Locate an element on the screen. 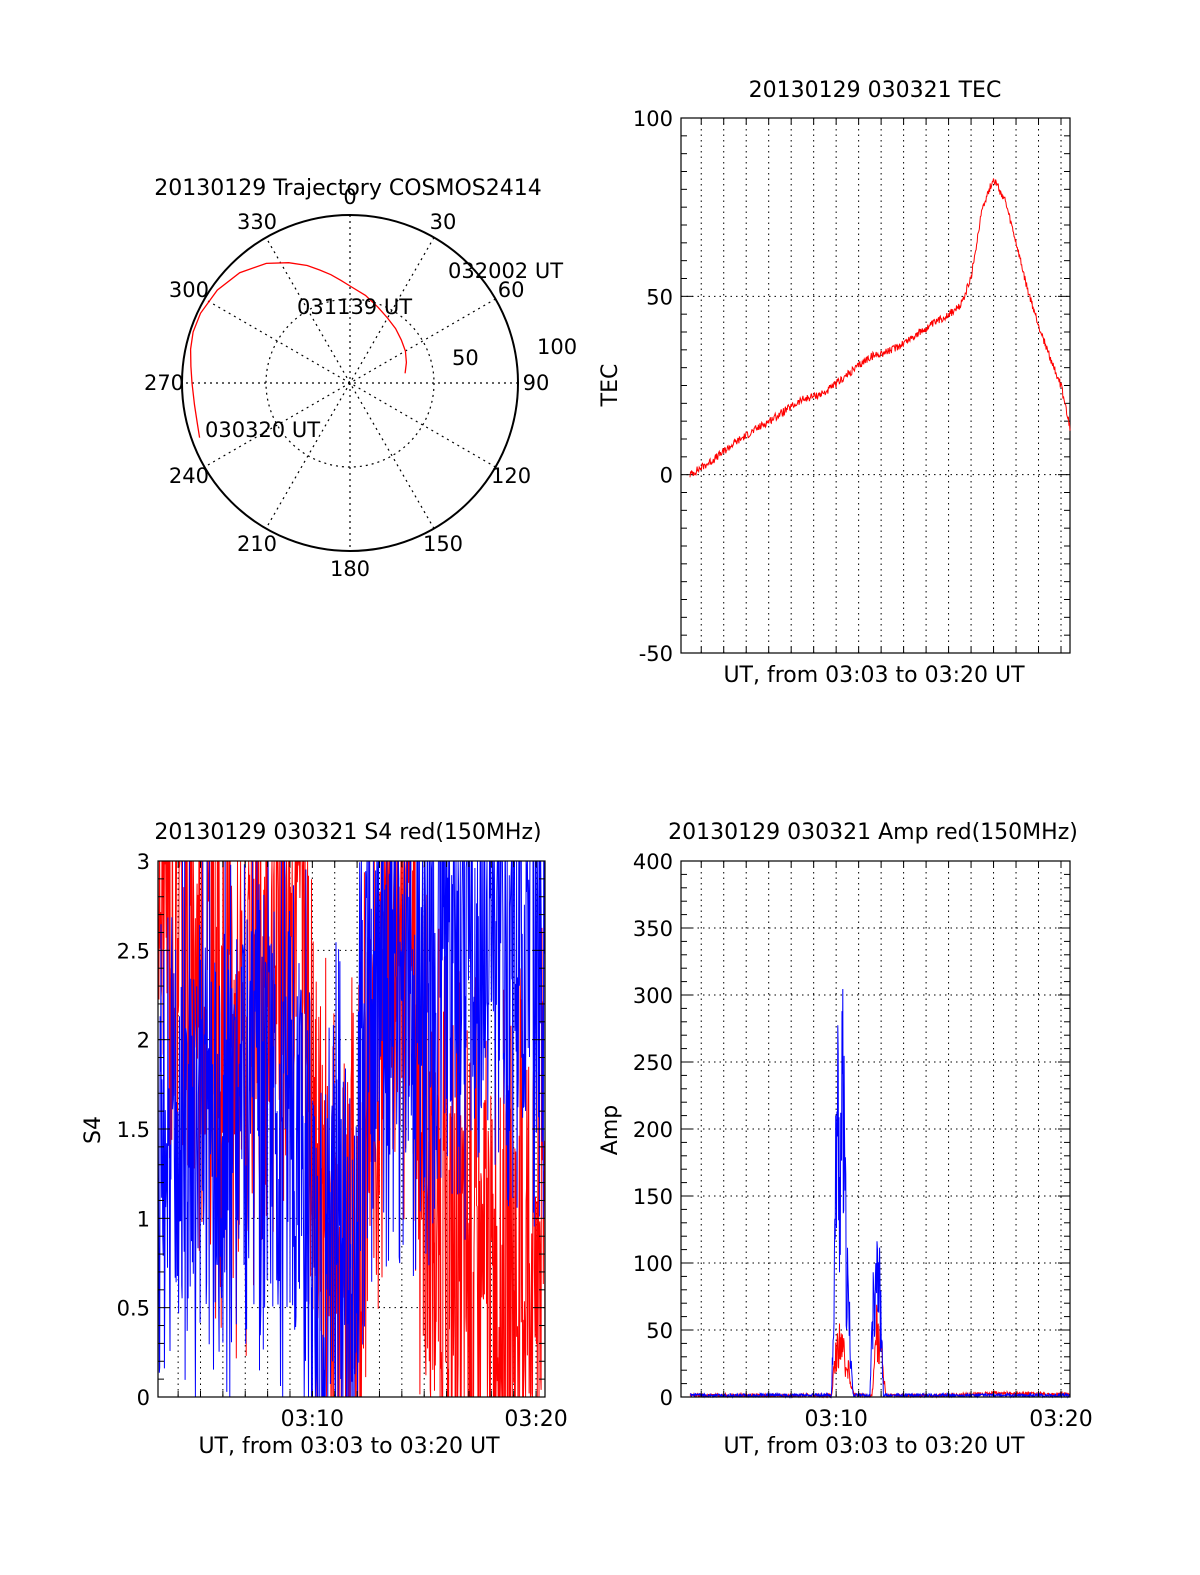  azimuth-label-210: 210 is located at coordinates (257, 544).